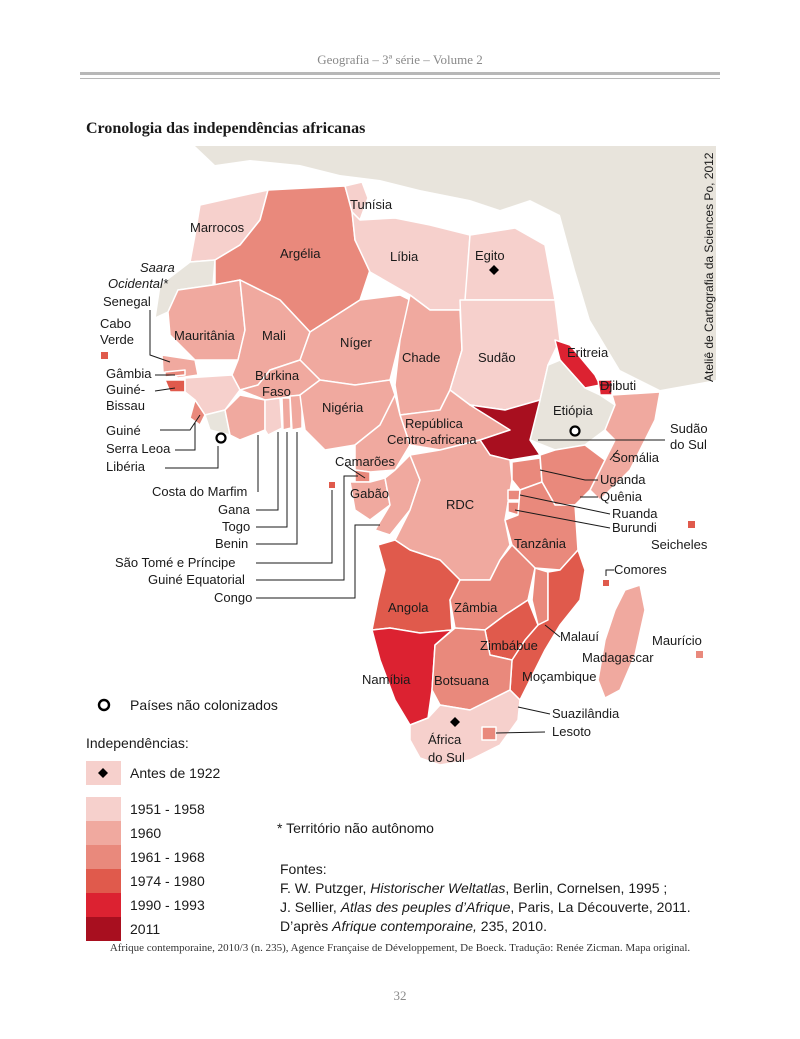 The image size is (800, 1039). What do you see at coordinates (588, 352) in the screenshot?
I see `label-eritreia: Eritreia` at bounding box center [588, 352].